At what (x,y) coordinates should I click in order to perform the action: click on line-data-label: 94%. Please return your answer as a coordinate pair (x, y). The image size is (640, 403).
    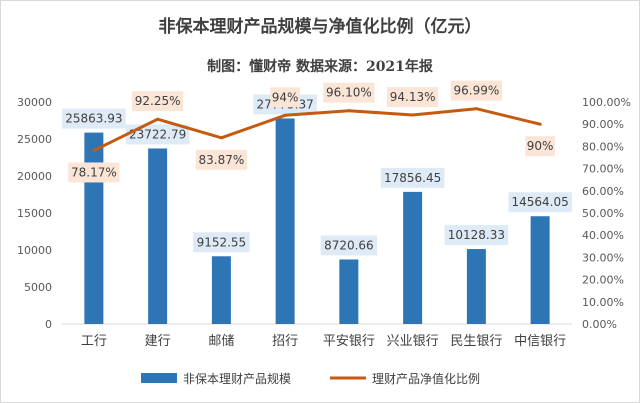
    Looking at the image, I should click on (285, 97).